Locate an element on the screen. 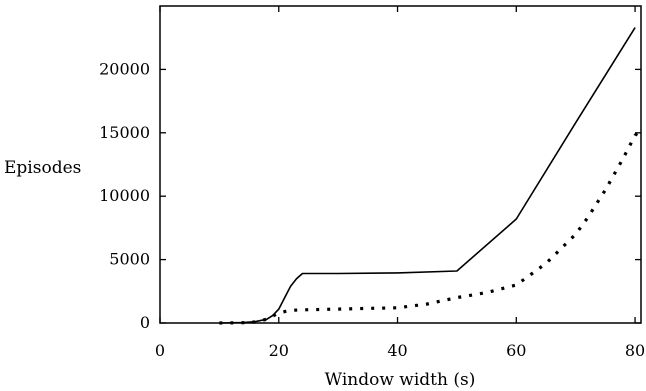 Image resolution: width=646 pixels, height=391 pixels. y-tick-labels: 0 5000 10000 15000 20000 is located at coordinates (124, 195).